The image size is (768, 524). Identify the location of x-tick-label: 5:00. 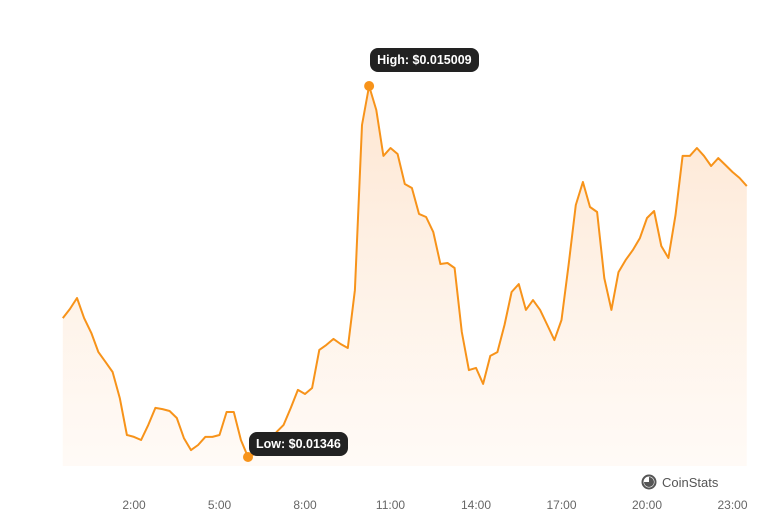
(219, 505).